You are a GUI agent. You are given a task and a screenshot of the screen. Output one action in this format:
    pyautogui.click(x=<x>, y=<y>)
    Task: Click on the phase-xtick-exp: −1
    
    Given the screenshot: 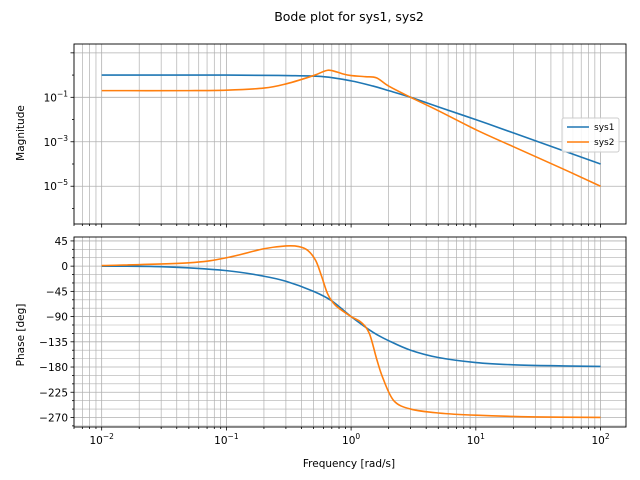 What is the action you would take?
    pyautogui.click(x=233, y=436)
    